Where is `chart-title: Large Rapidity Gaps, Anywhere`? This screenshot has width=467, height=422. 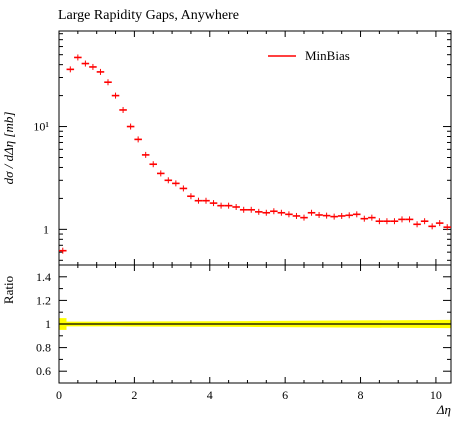
chart-title: Large Rapidity Gaps, Anywhere is located at coordinates (148, 15).